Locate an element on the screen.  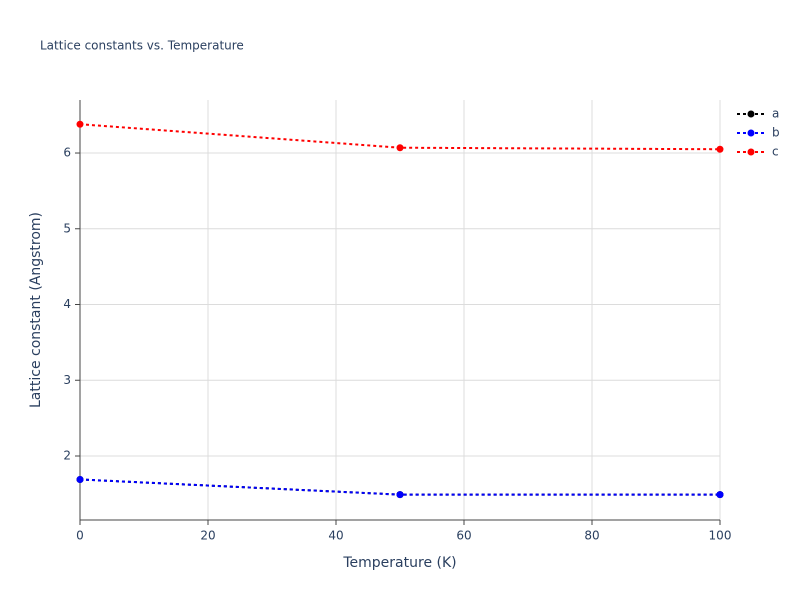
y-tick-label: 3 is located at coordinates (67, 380).